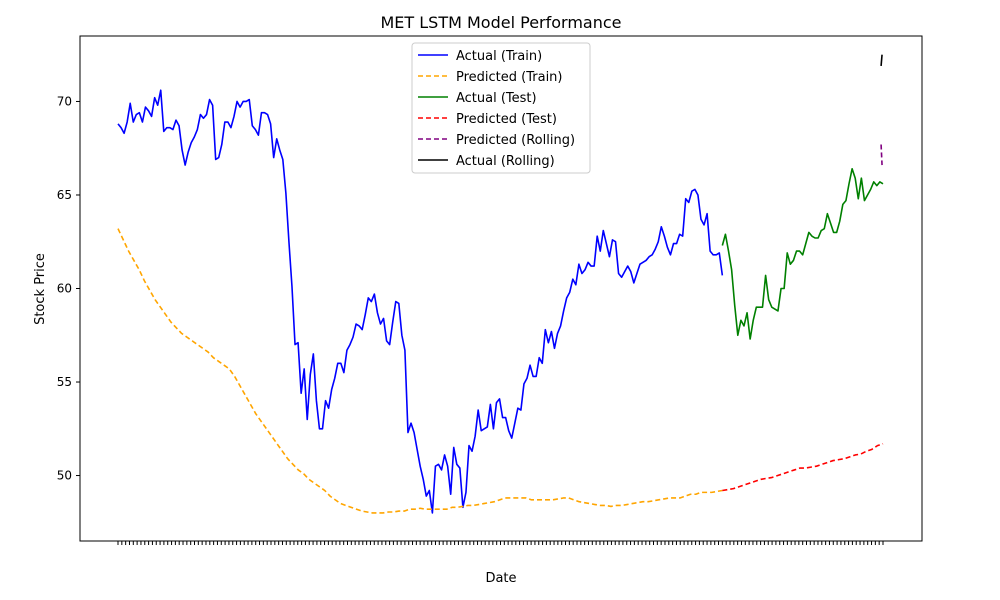 This screenshot has width=1000, height=600. Describe the element at coordinates (496, 98) in the screenshot. I see `legend-label: Actual (Test)` at that location.